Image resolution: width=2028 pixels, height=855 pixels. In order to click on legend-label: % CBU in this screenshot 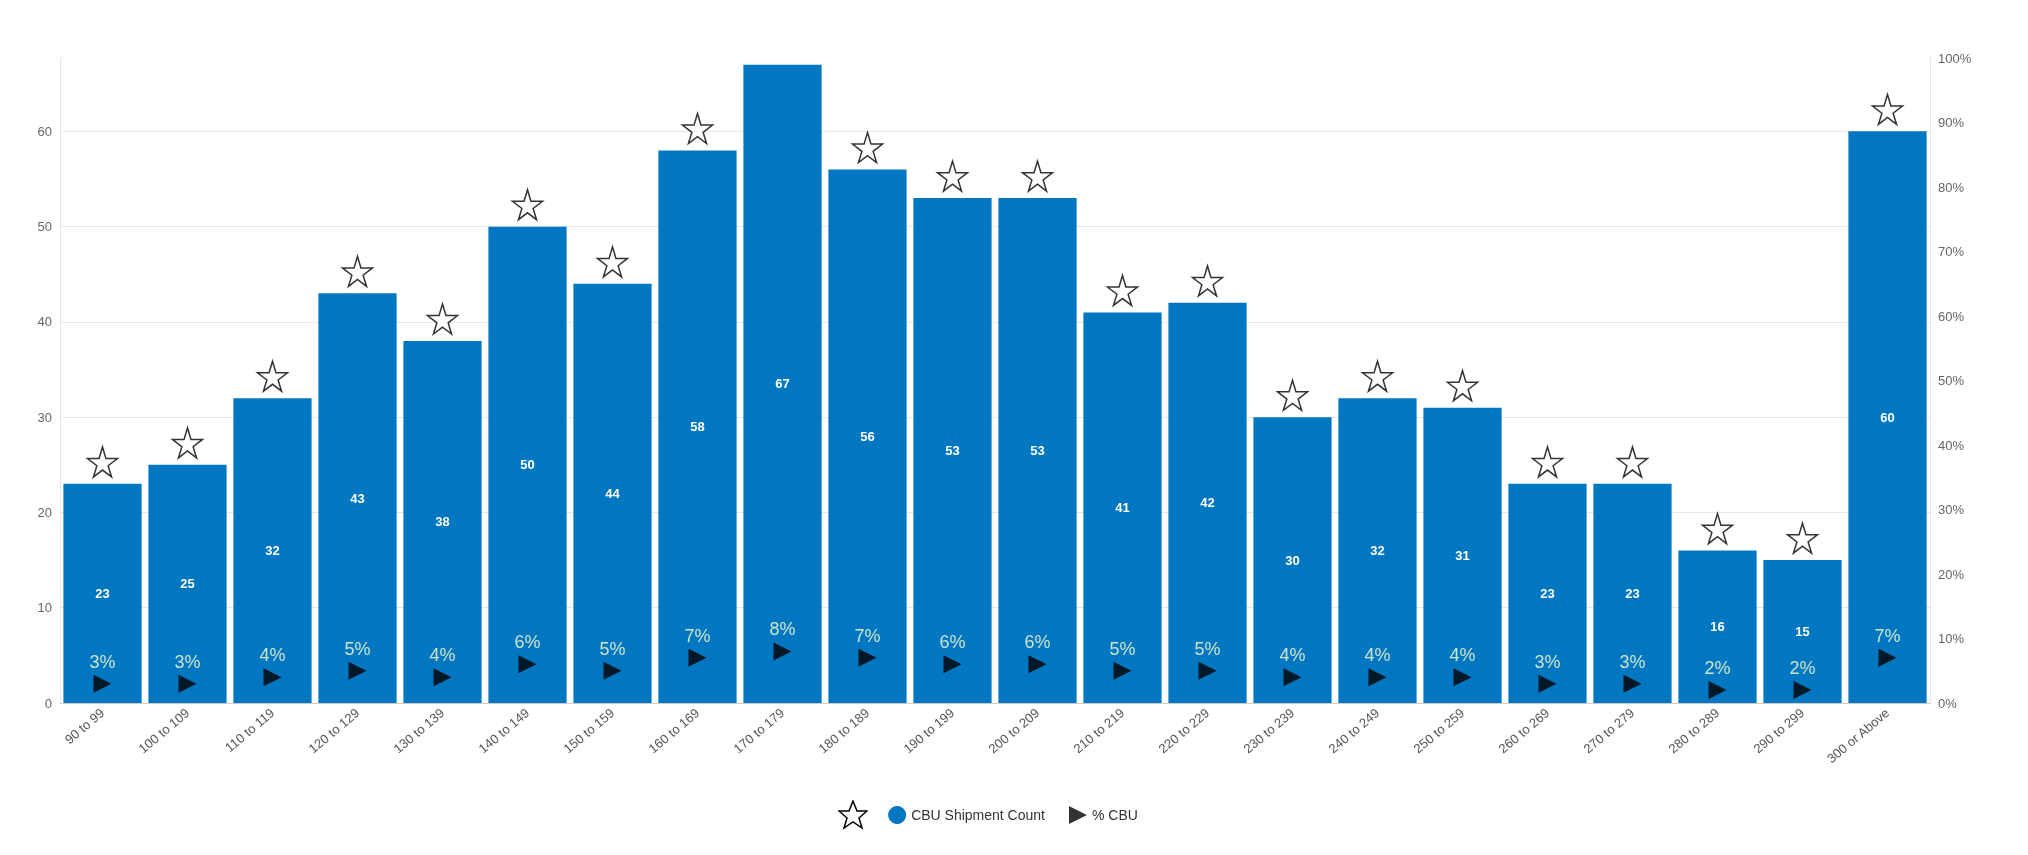, I will do `click(1114, 815)`.